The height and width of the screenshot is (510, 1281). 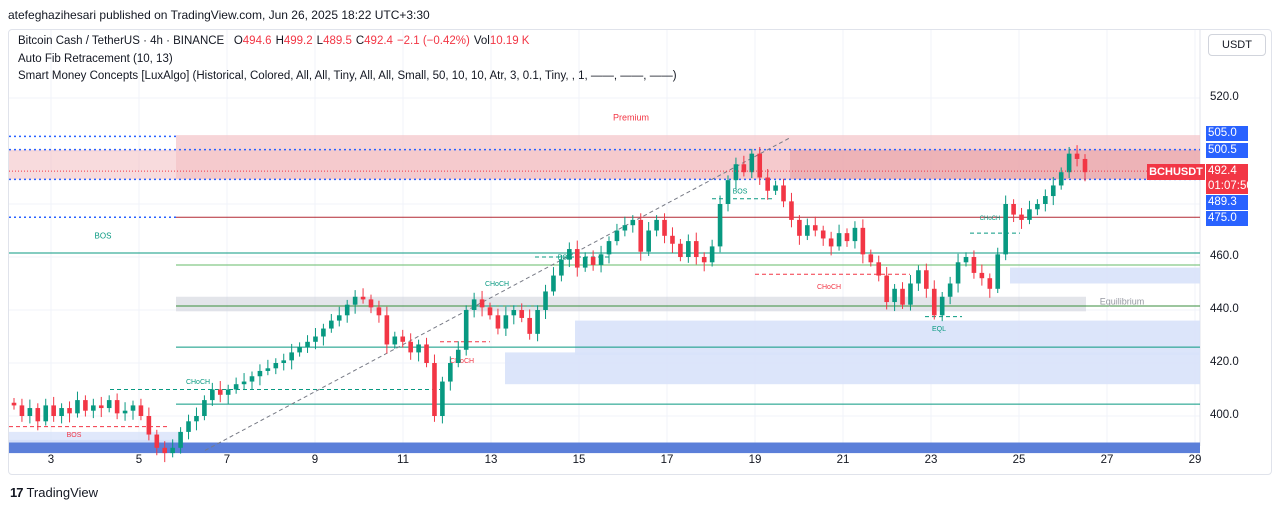 What do you see at coordinates (103, 235) in the screenshot?
I see `chart-label: BOS` at bounding box center [103, 235].